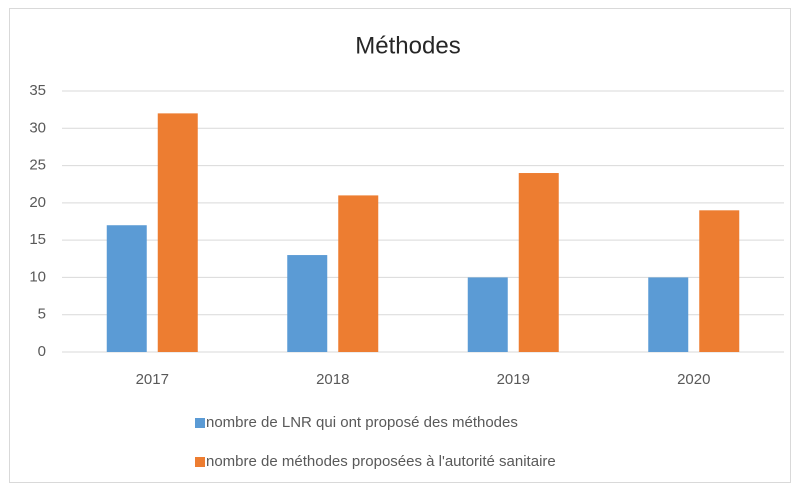  I want to click on chart-title: Méthodes, so click(407, 45).